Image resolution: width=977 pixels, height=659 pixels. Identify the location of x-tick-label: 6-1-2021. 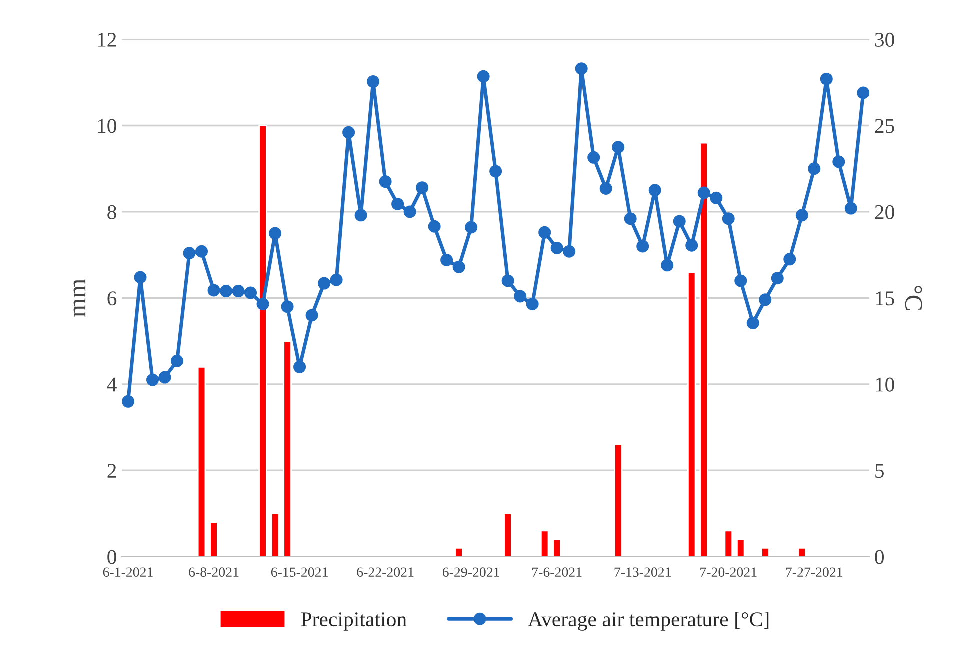
(128, 573).